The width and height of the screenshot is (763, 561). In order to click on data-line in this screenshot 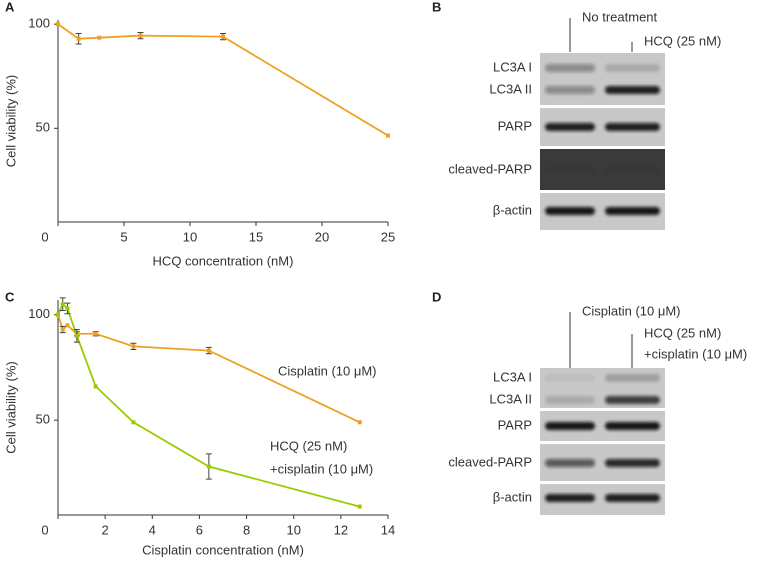, I will do `click(223, 80)`.